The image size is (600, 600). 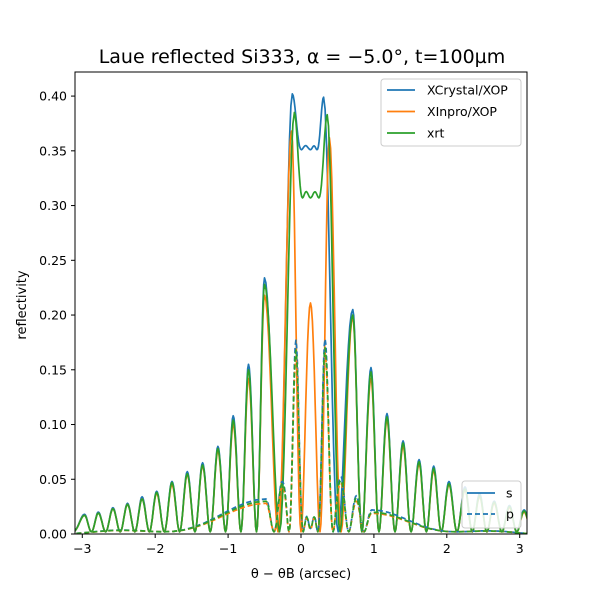 I want to click on chart-title: Laue reflected Si333, α = −5.0°, t=100µm, so click(x=302, y=57).